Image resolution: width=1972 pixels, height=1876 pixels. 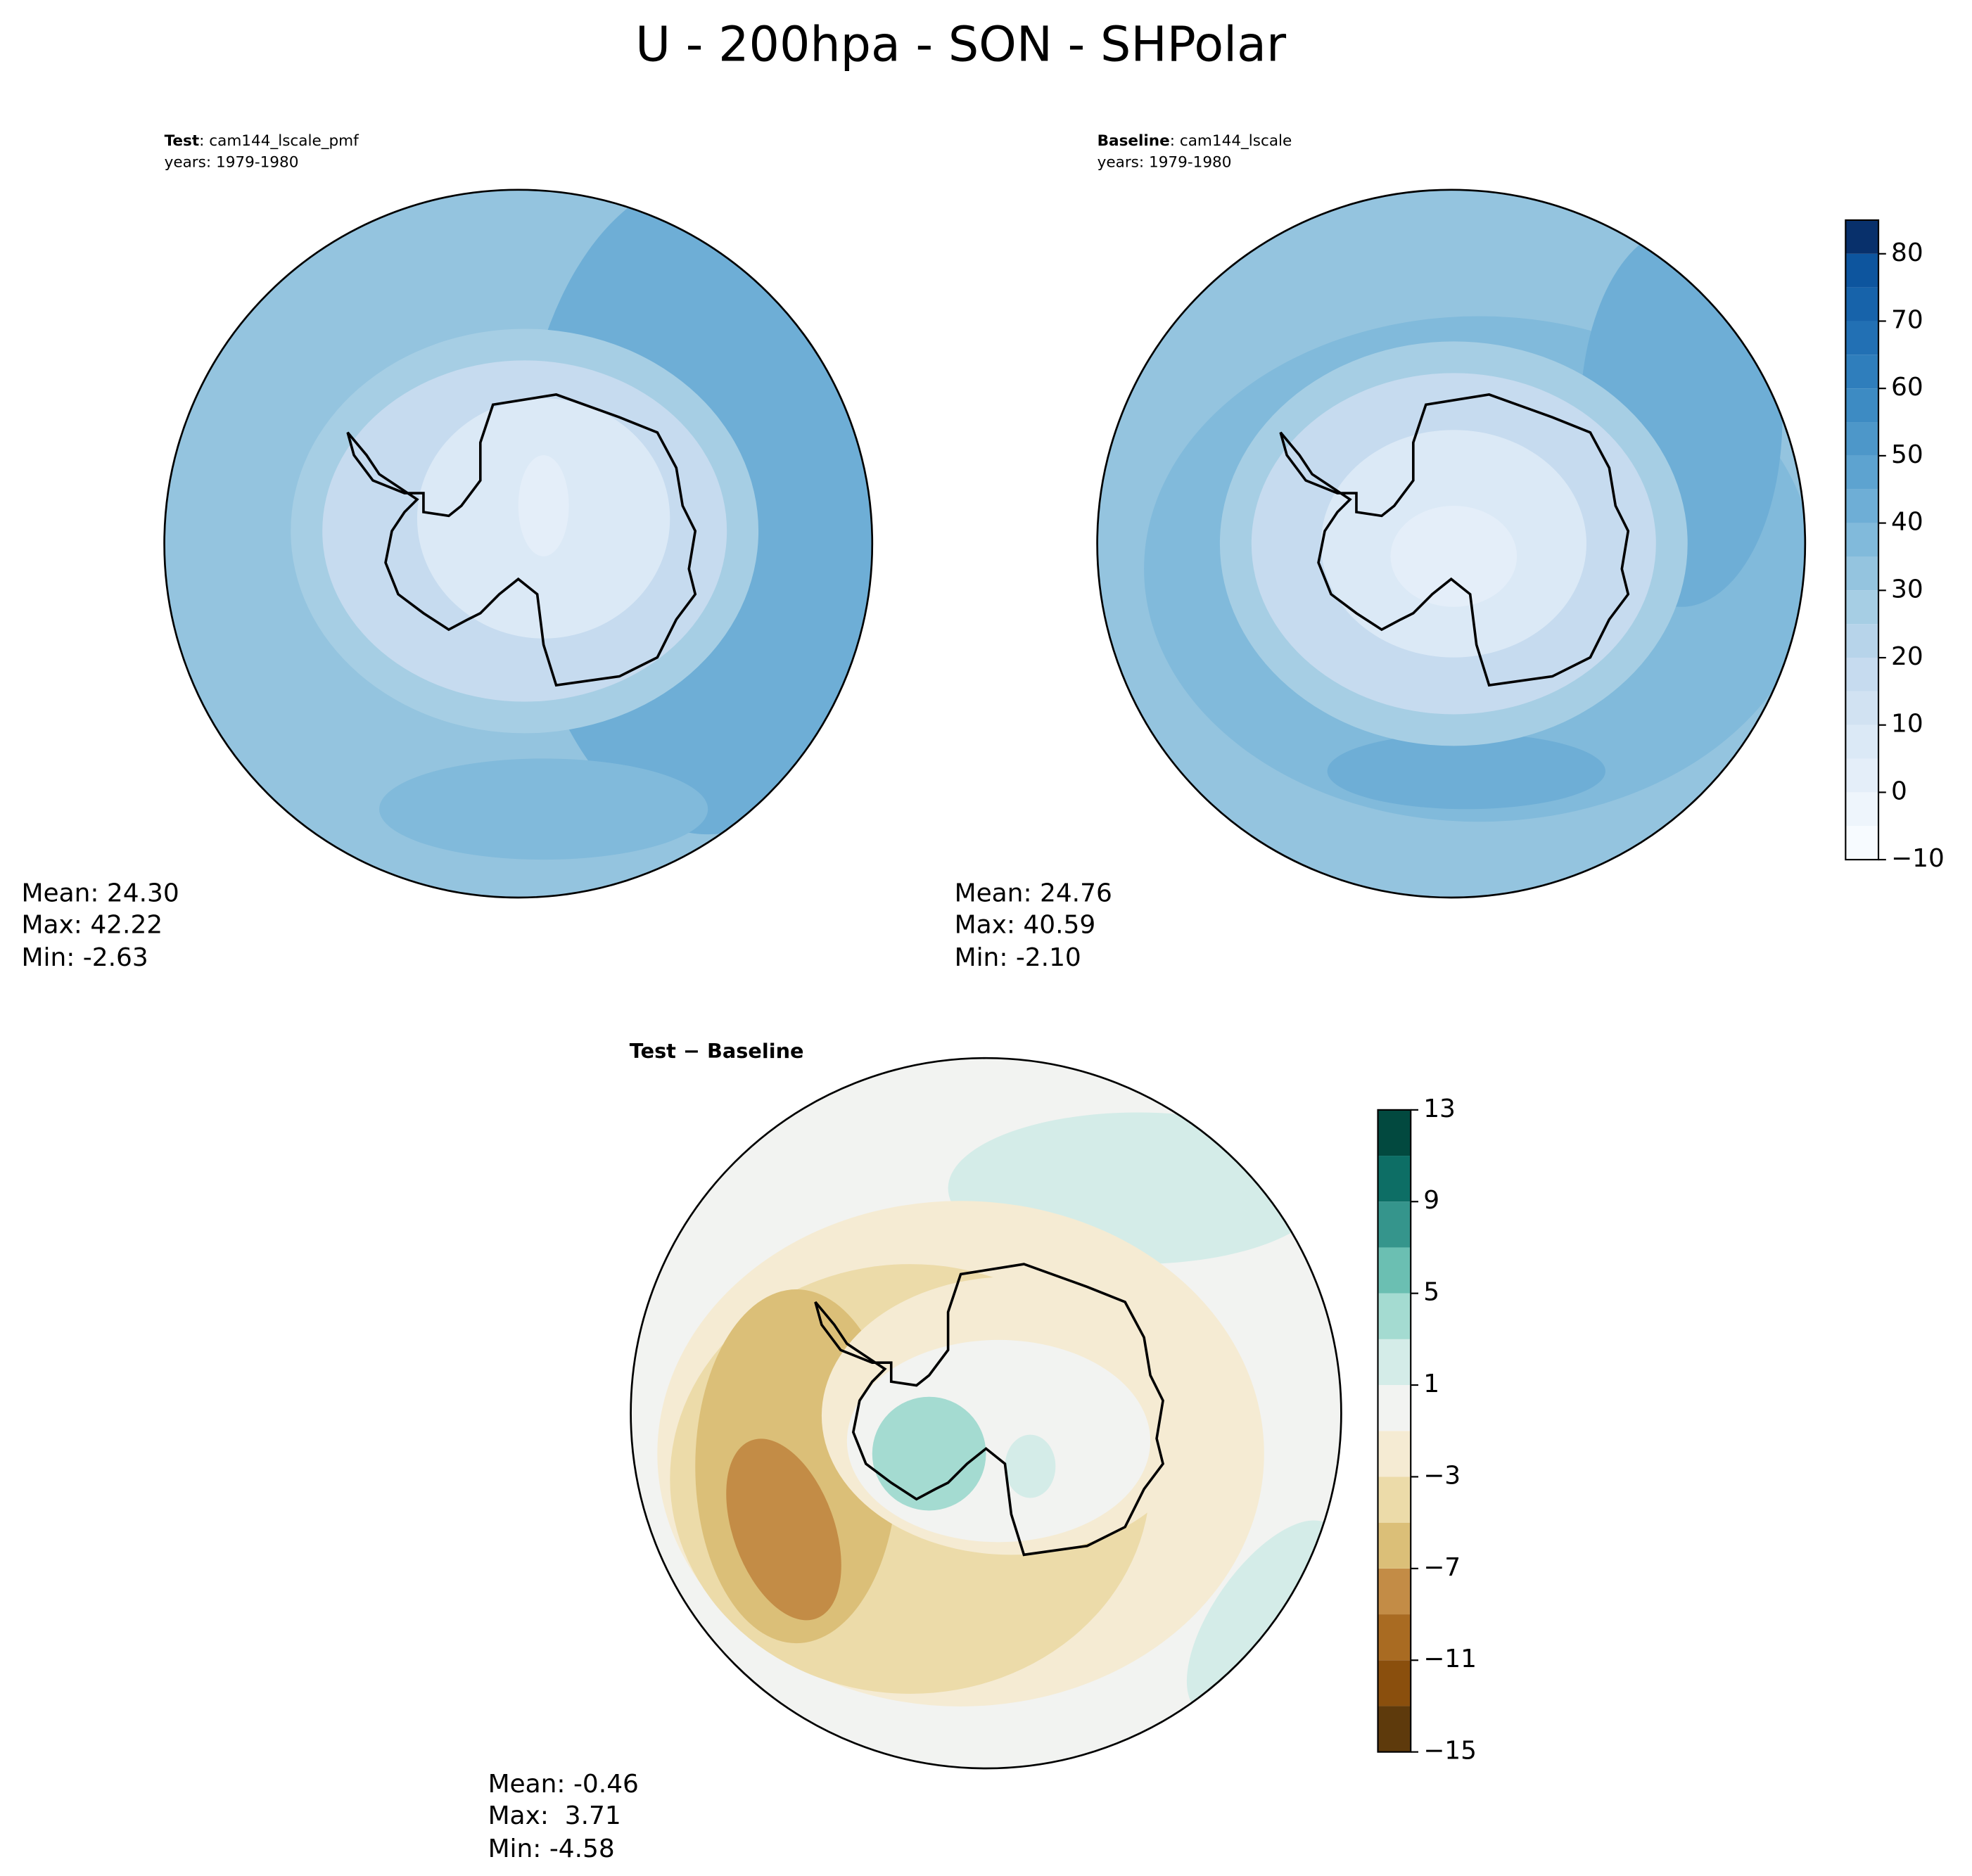 What do you see at coordinates (1442, 1567) in the screenshot?
I see `colorbar-tick-label: −7` at bounding box center [1442, 1567].